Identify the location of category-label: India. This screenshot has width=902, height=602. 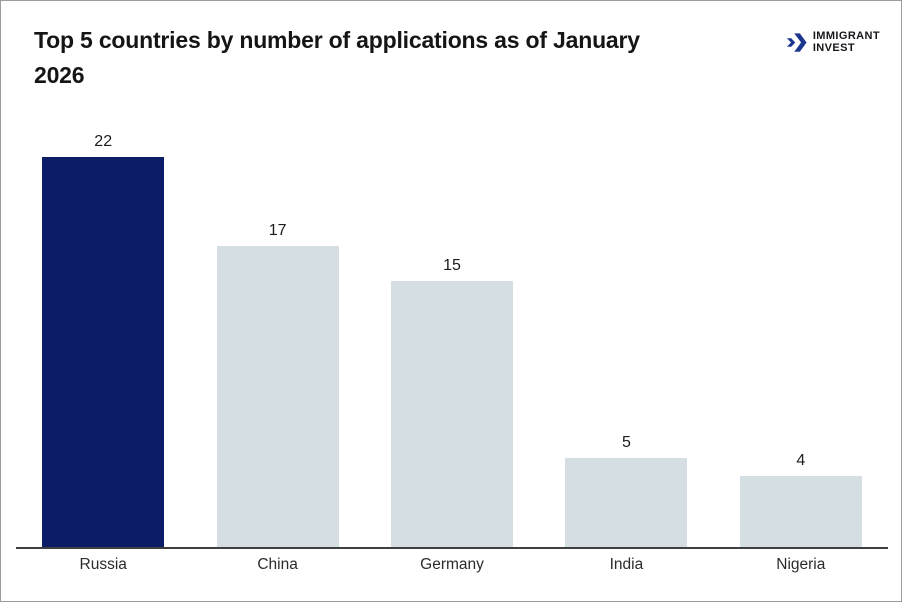
(626, 564).